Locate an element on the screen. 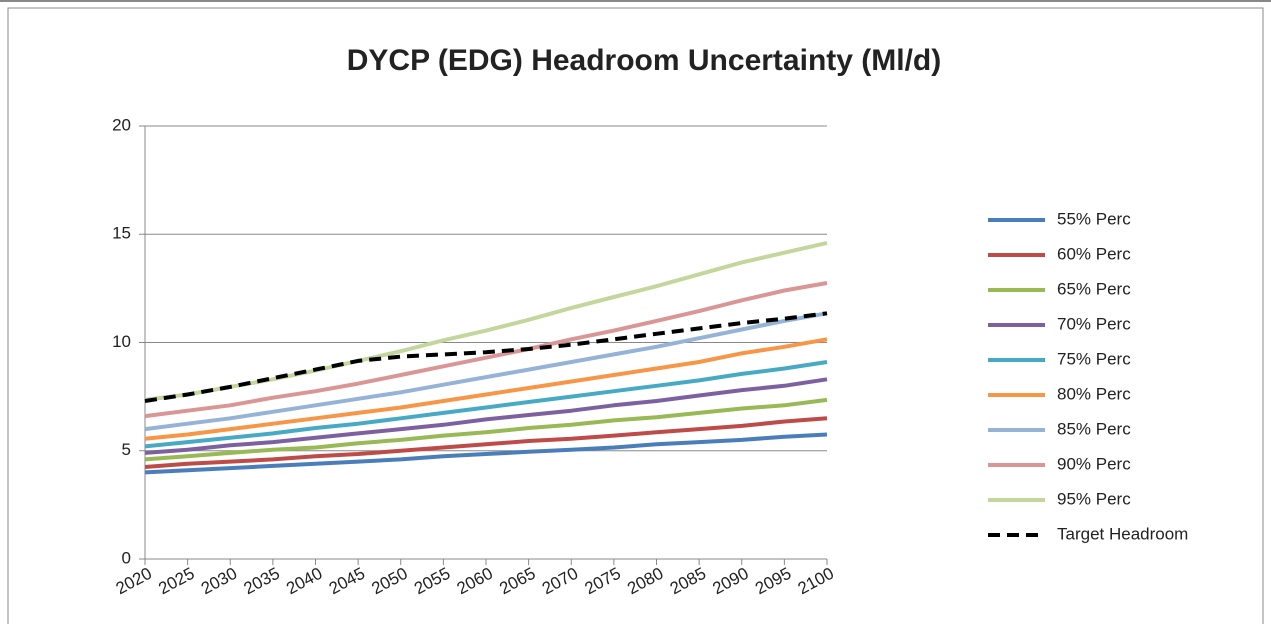 This screenshot has height=629, width=1271. legend-label: 95% Perc is located at coordinates (1094, 498).